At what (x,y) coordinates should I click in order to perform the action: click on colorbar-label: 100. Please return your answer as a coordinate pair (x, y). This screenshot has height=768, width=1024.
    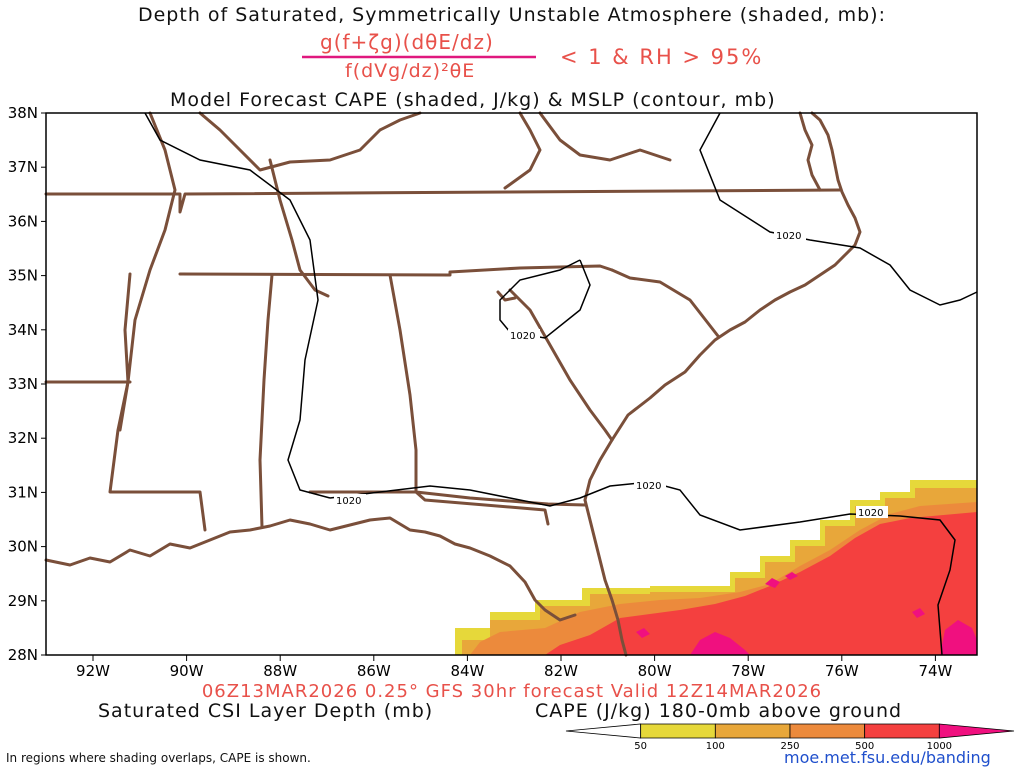
    Looking at the image, I should click on (715, 746).